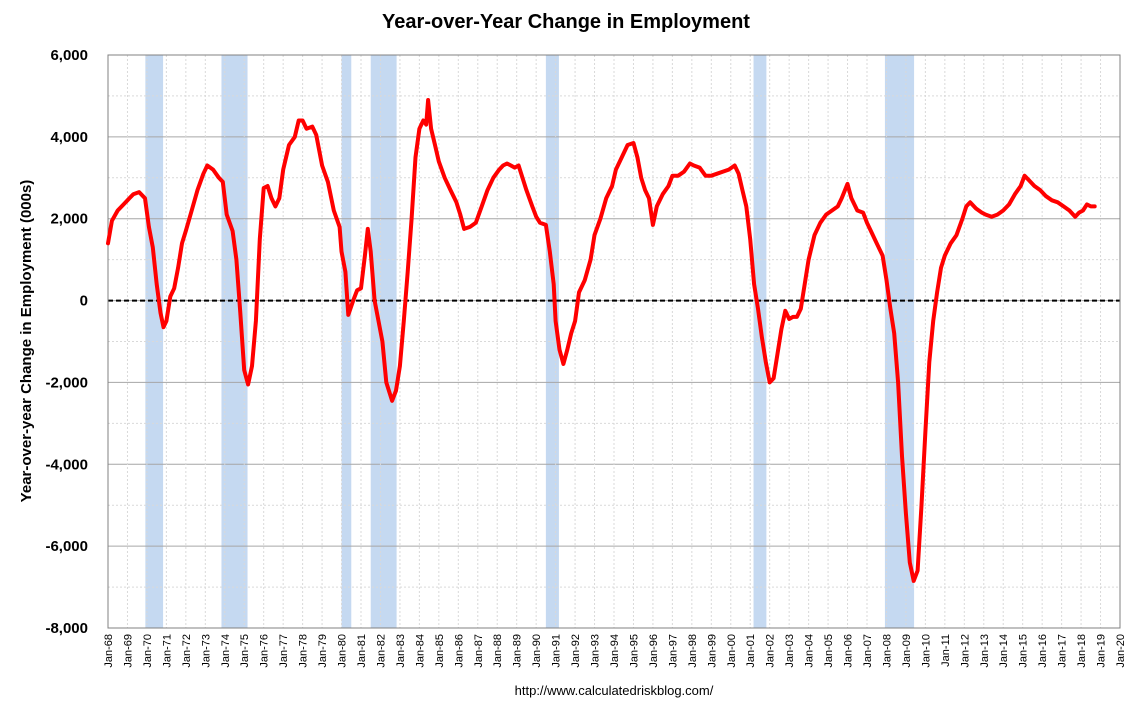 The width and height of the screenshot is (1133, 704). What do you see at coordinates (634, 651) in the screenshot?
I see `x-tick-label: Jan-95` at bounding box center [634, 651].